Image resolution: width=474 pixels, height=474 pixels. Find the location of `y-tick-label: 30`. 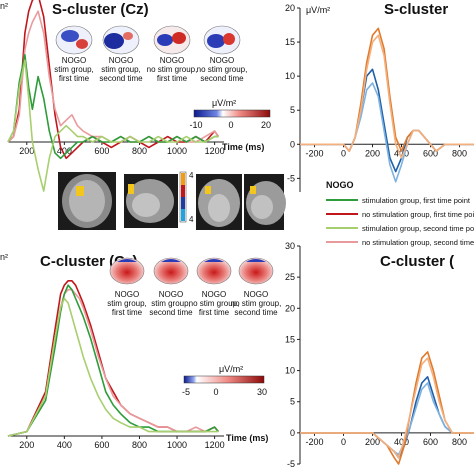

y-tick-label: 30 is located at coordinates (290, 246).